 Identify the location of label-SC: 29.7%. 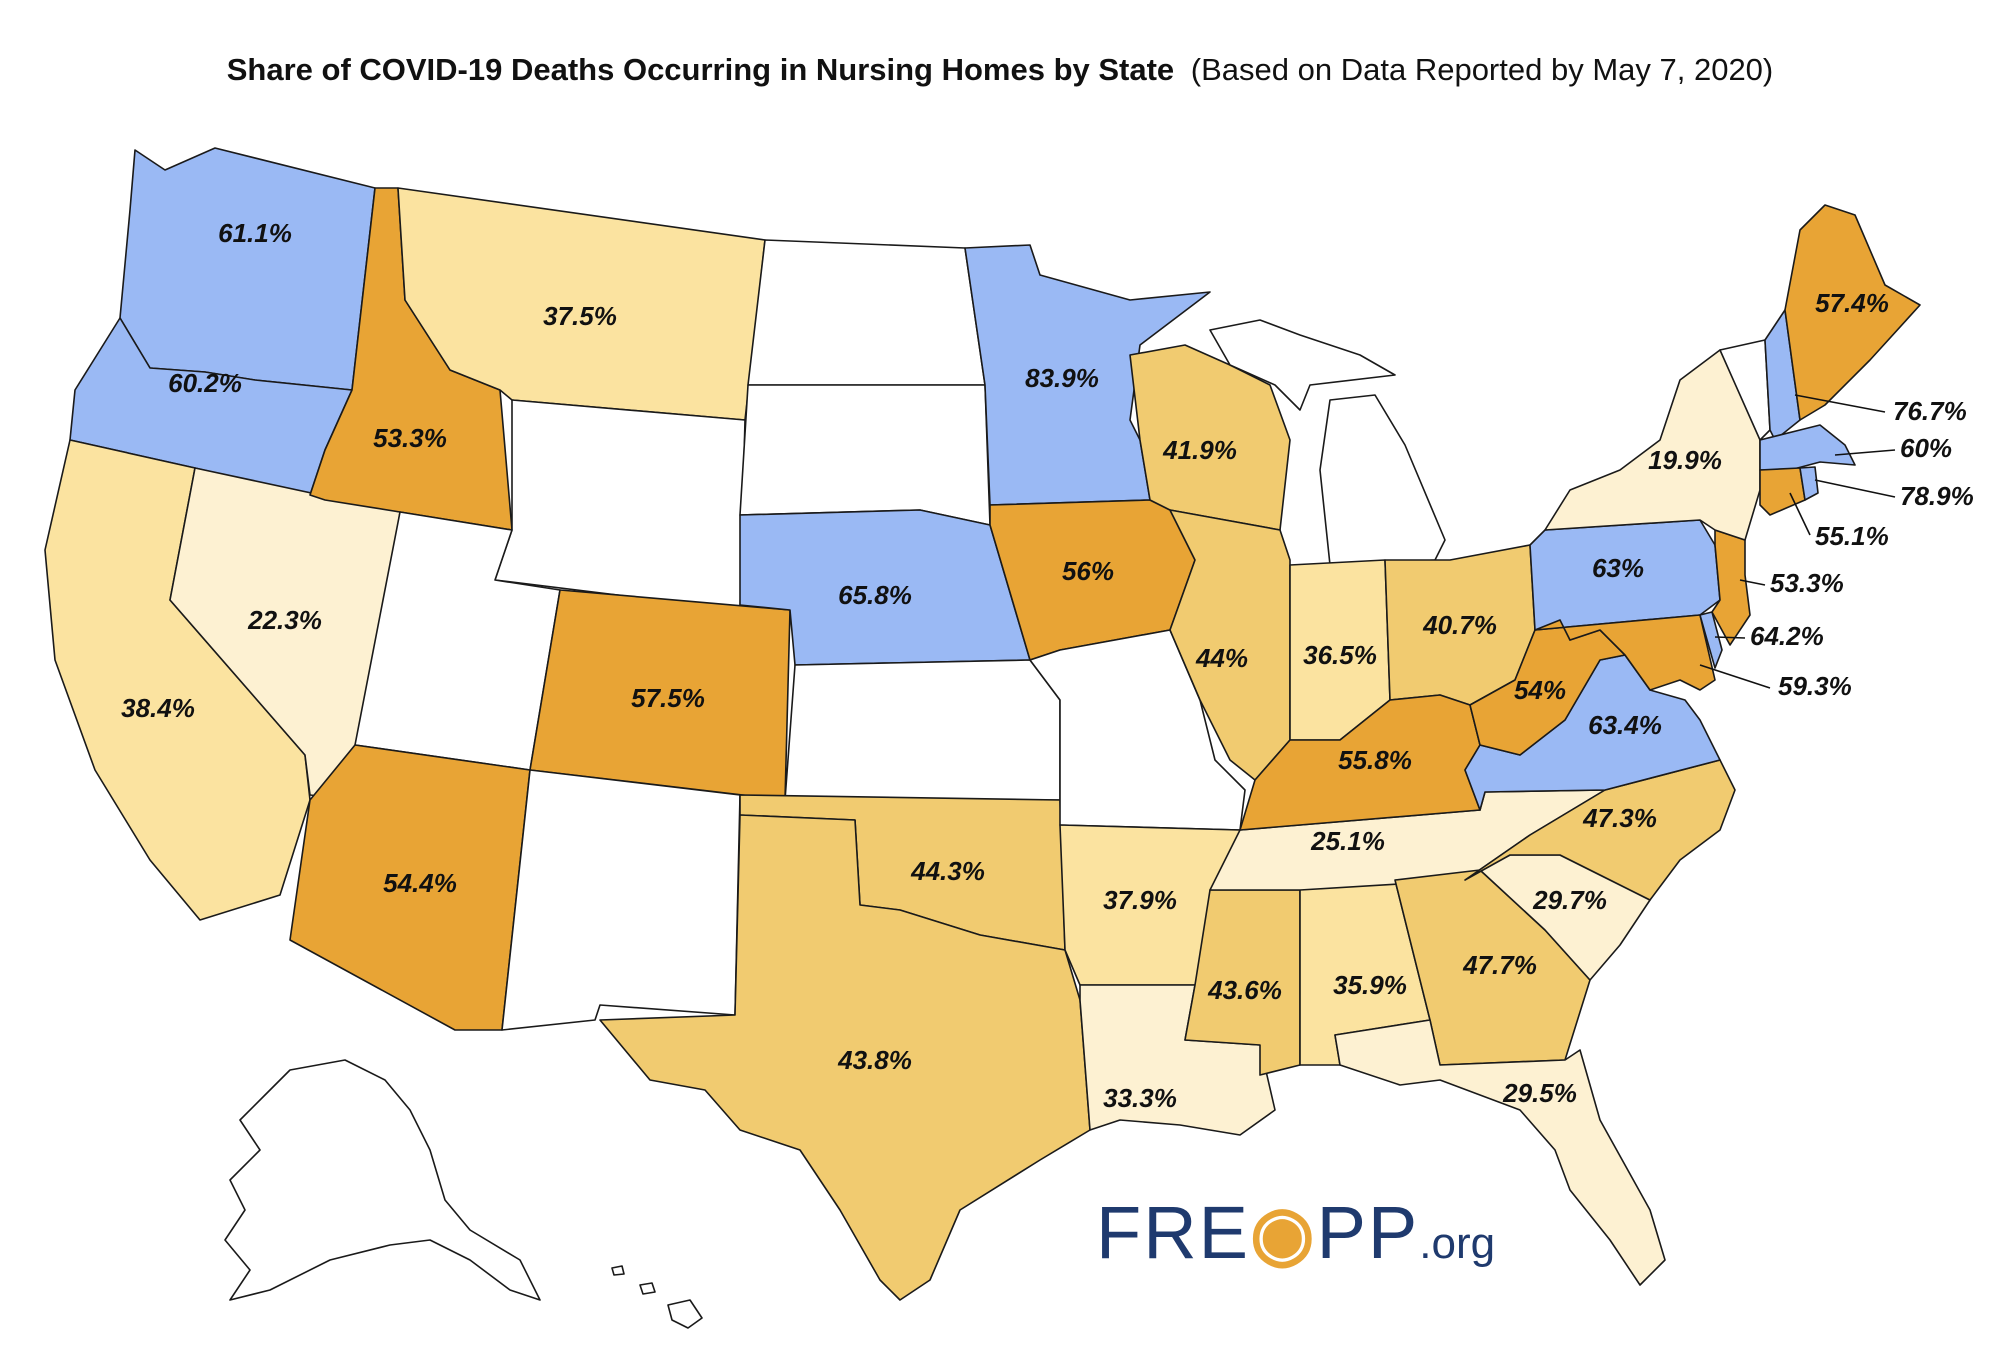
(1569, 900).